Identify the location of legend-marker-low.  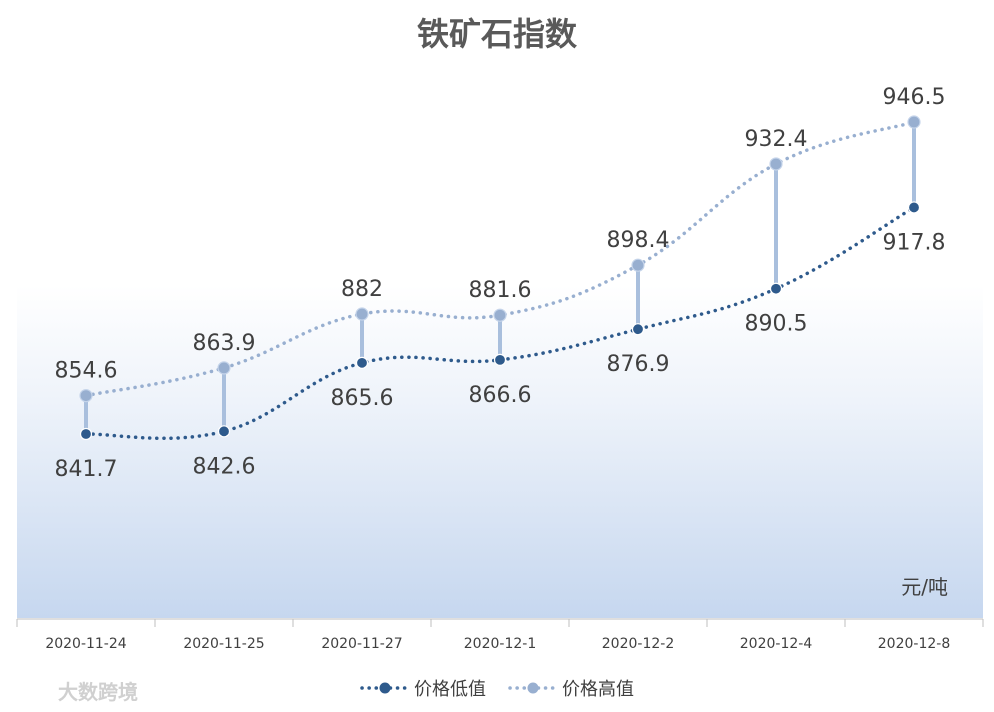
(385, 688).